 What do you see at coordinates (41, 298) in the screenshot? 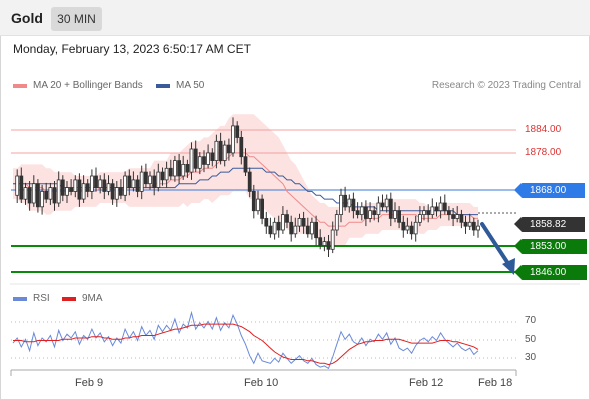
I see `legend-rsi-label: RSI` at bounding box center [41, 298].